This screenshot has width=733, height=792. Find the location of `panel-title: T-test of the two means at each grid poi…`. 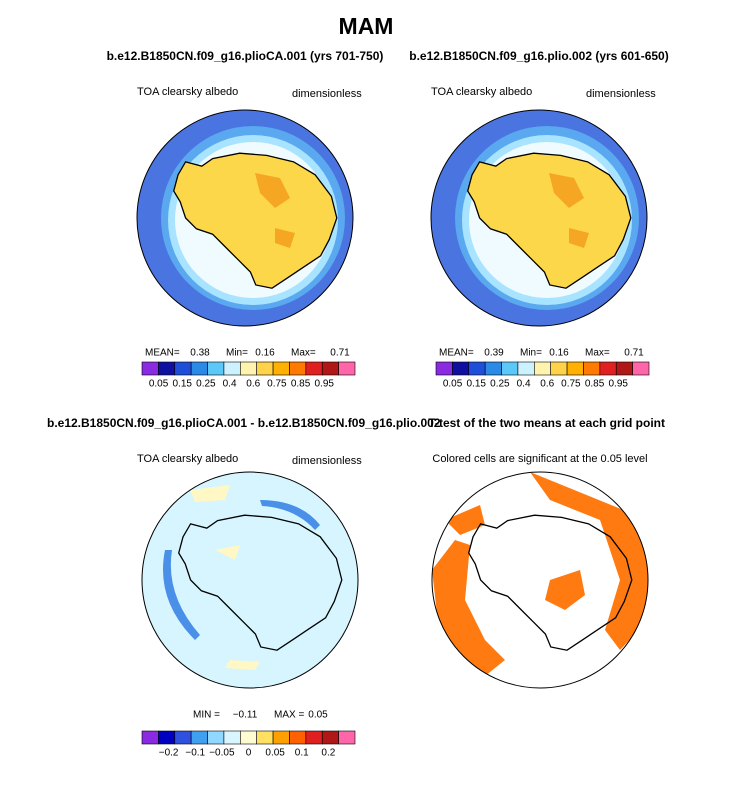

panel-title: T-test of the two means at each grid poi… is located at coordinates (546, 423).